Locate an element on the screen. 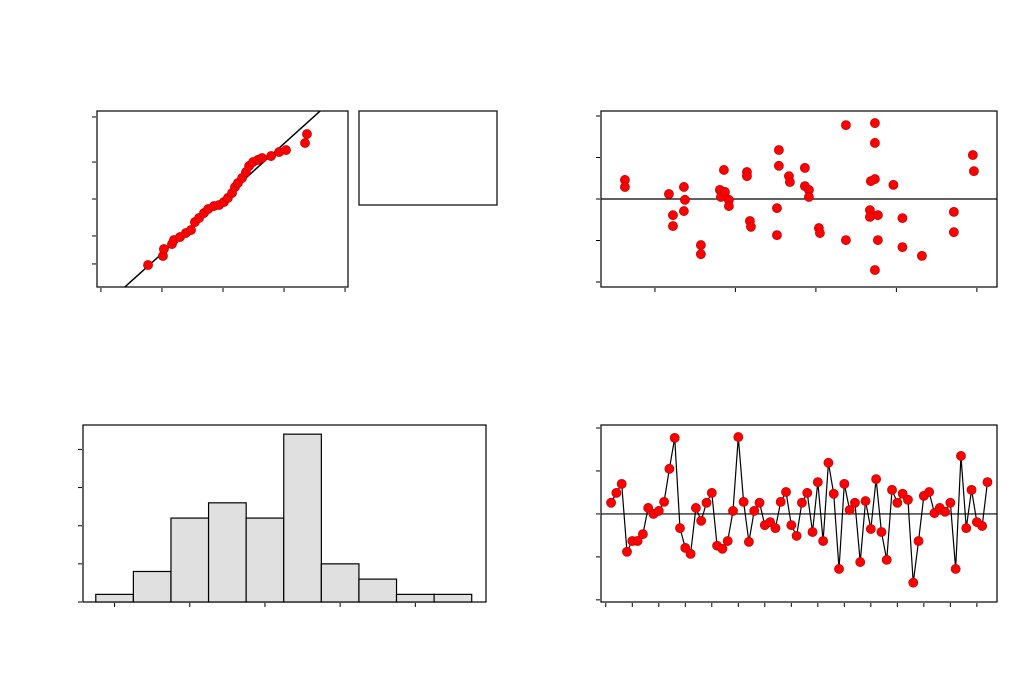 The image size is (1019, 680). plot-frame is located at coordinates (222, 199).